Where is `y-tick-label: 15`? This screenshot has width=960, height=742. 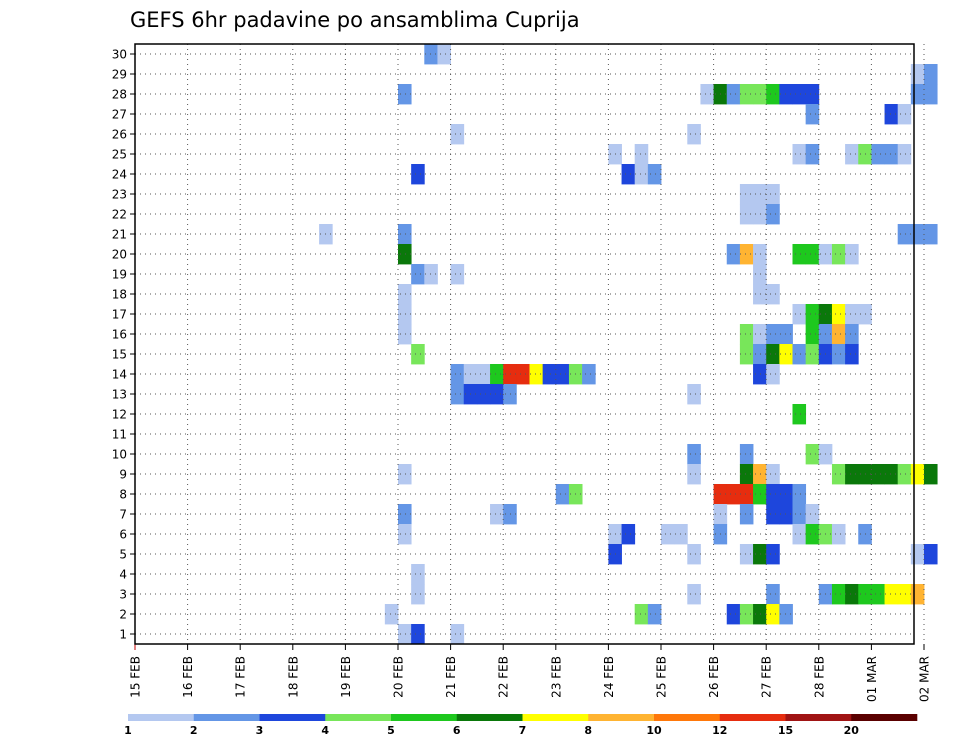
y-tick-label: 15 is located at coordinates (119, 355).